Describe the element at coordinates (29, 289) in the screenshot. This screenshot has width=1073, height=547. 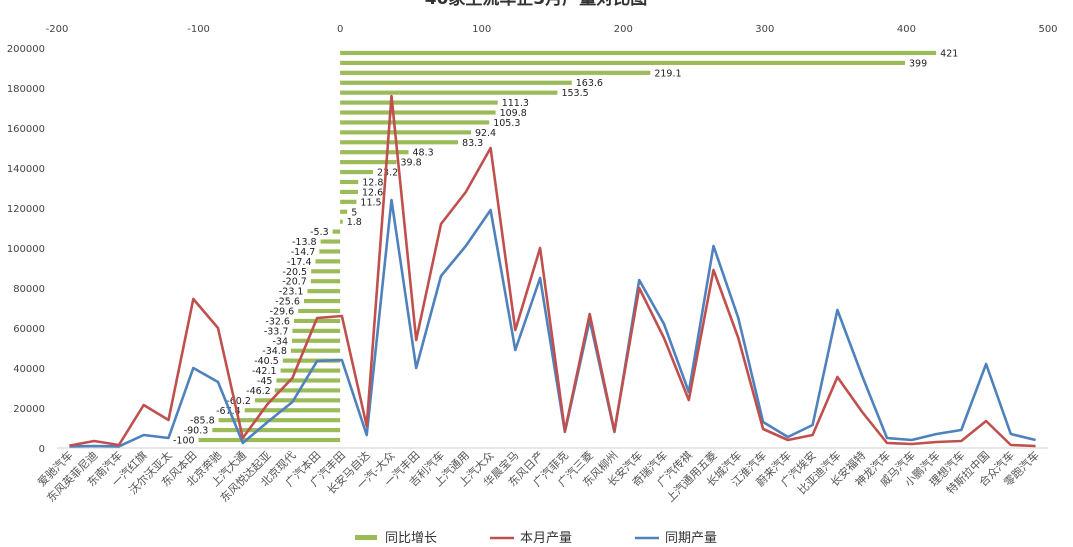
I see `left-axis-tick-label: 80000` at that location.